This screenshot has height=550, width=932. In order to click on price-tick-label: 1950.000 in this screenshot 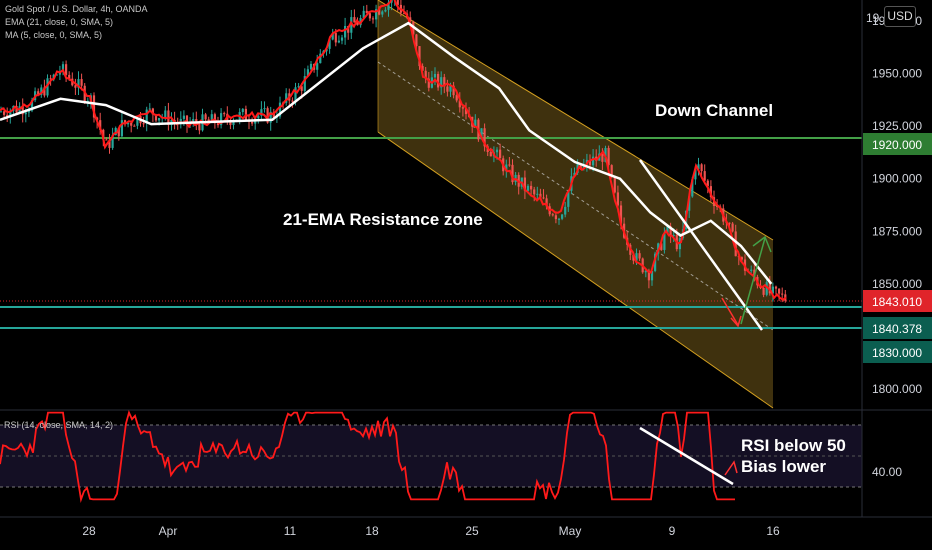, I will do `click(897, 74)`.